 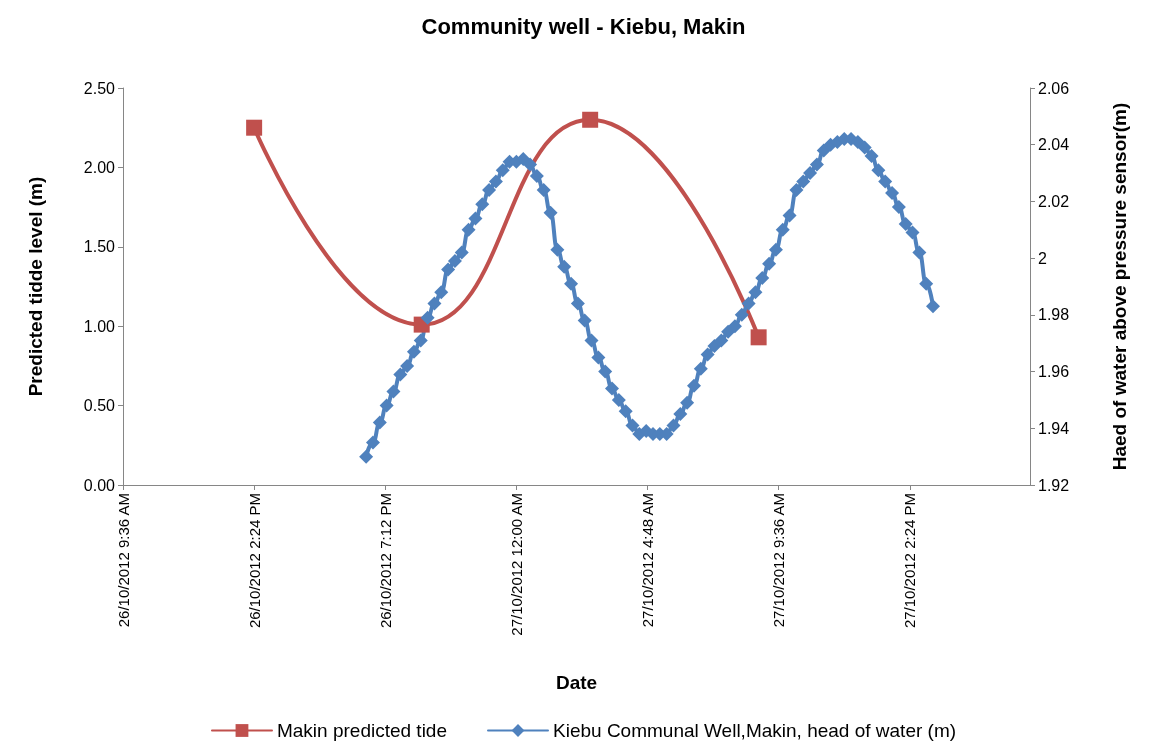 I want to click on y-tick-label: 2.00, so click(x=99, y=167).